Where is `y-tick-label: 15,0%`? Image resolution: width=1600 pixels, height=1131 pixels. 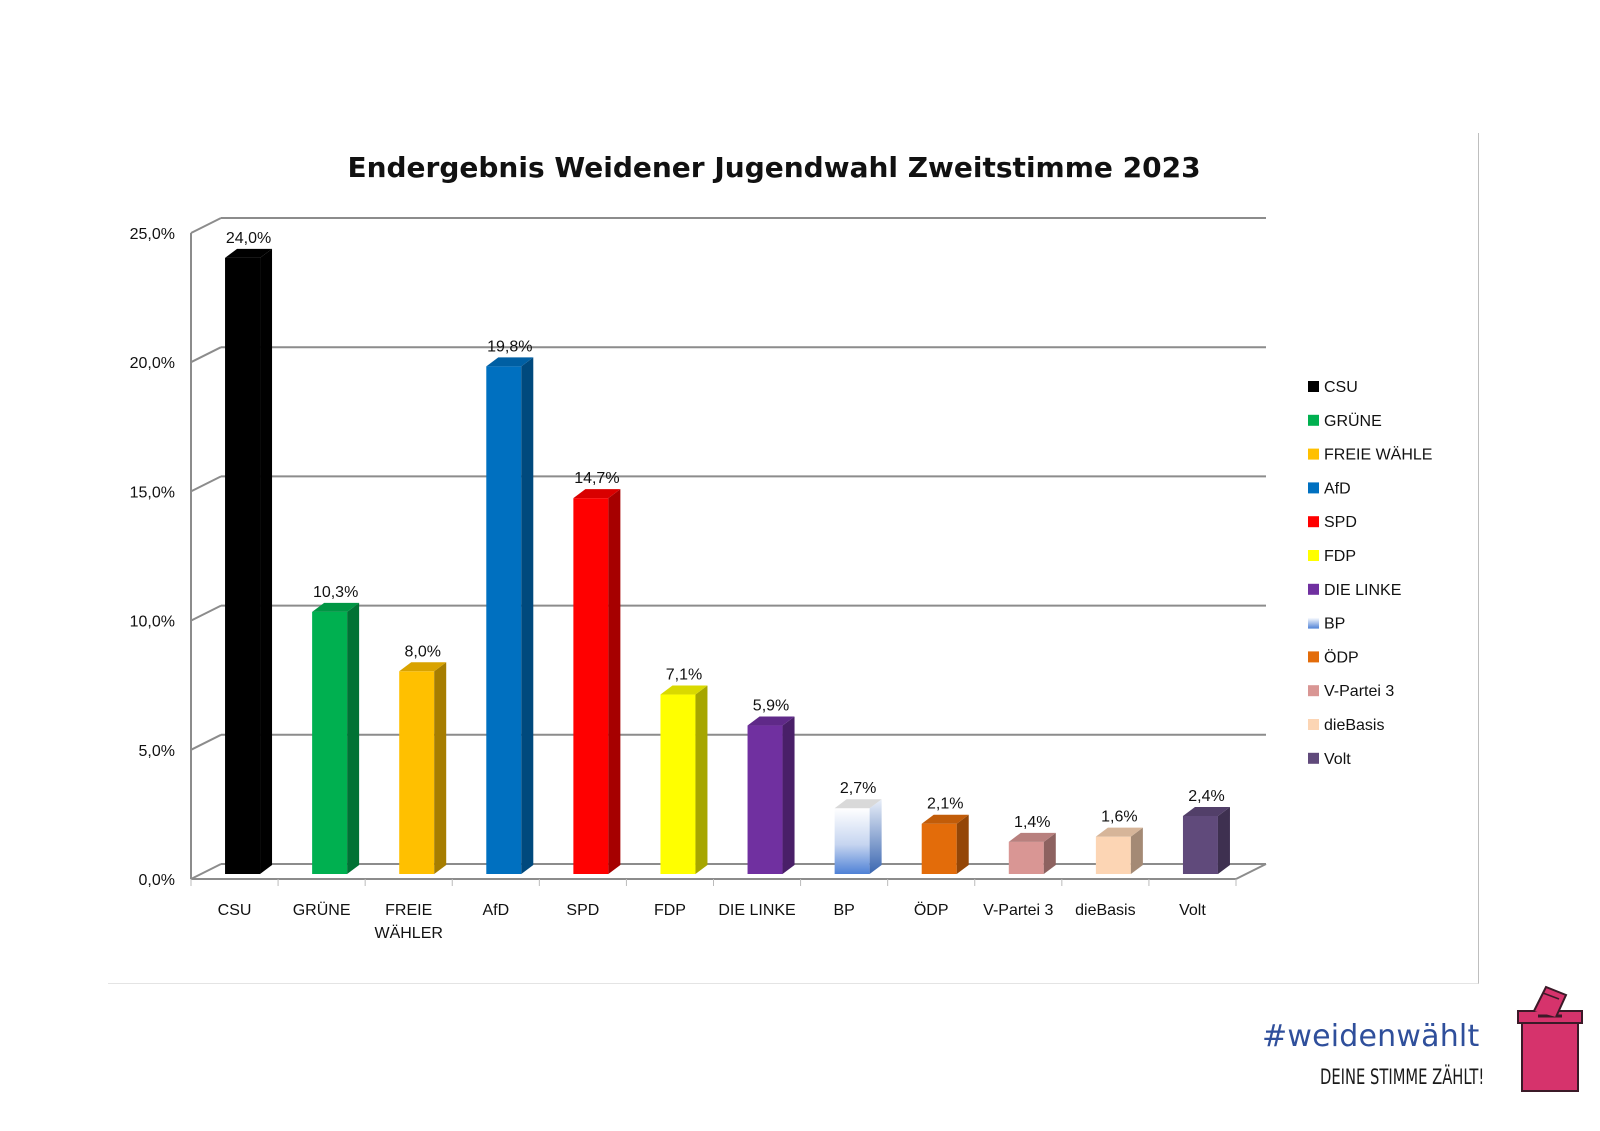 y-tick-label: 15,0% is located at coordinates (152, 492).